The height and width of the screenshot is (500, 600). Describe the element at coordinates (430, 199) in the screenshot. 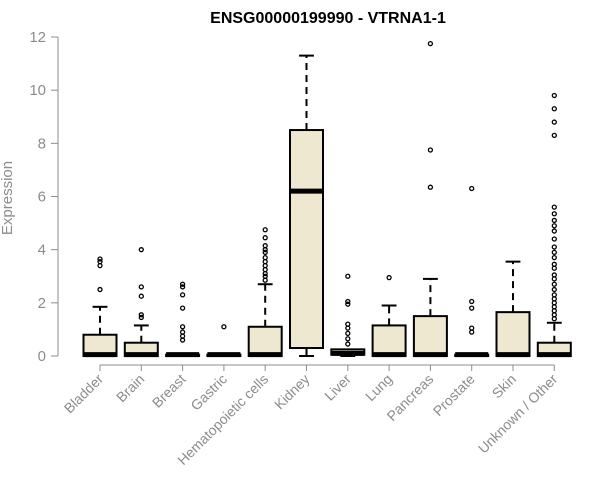

I see `box-pancreas` at that location.